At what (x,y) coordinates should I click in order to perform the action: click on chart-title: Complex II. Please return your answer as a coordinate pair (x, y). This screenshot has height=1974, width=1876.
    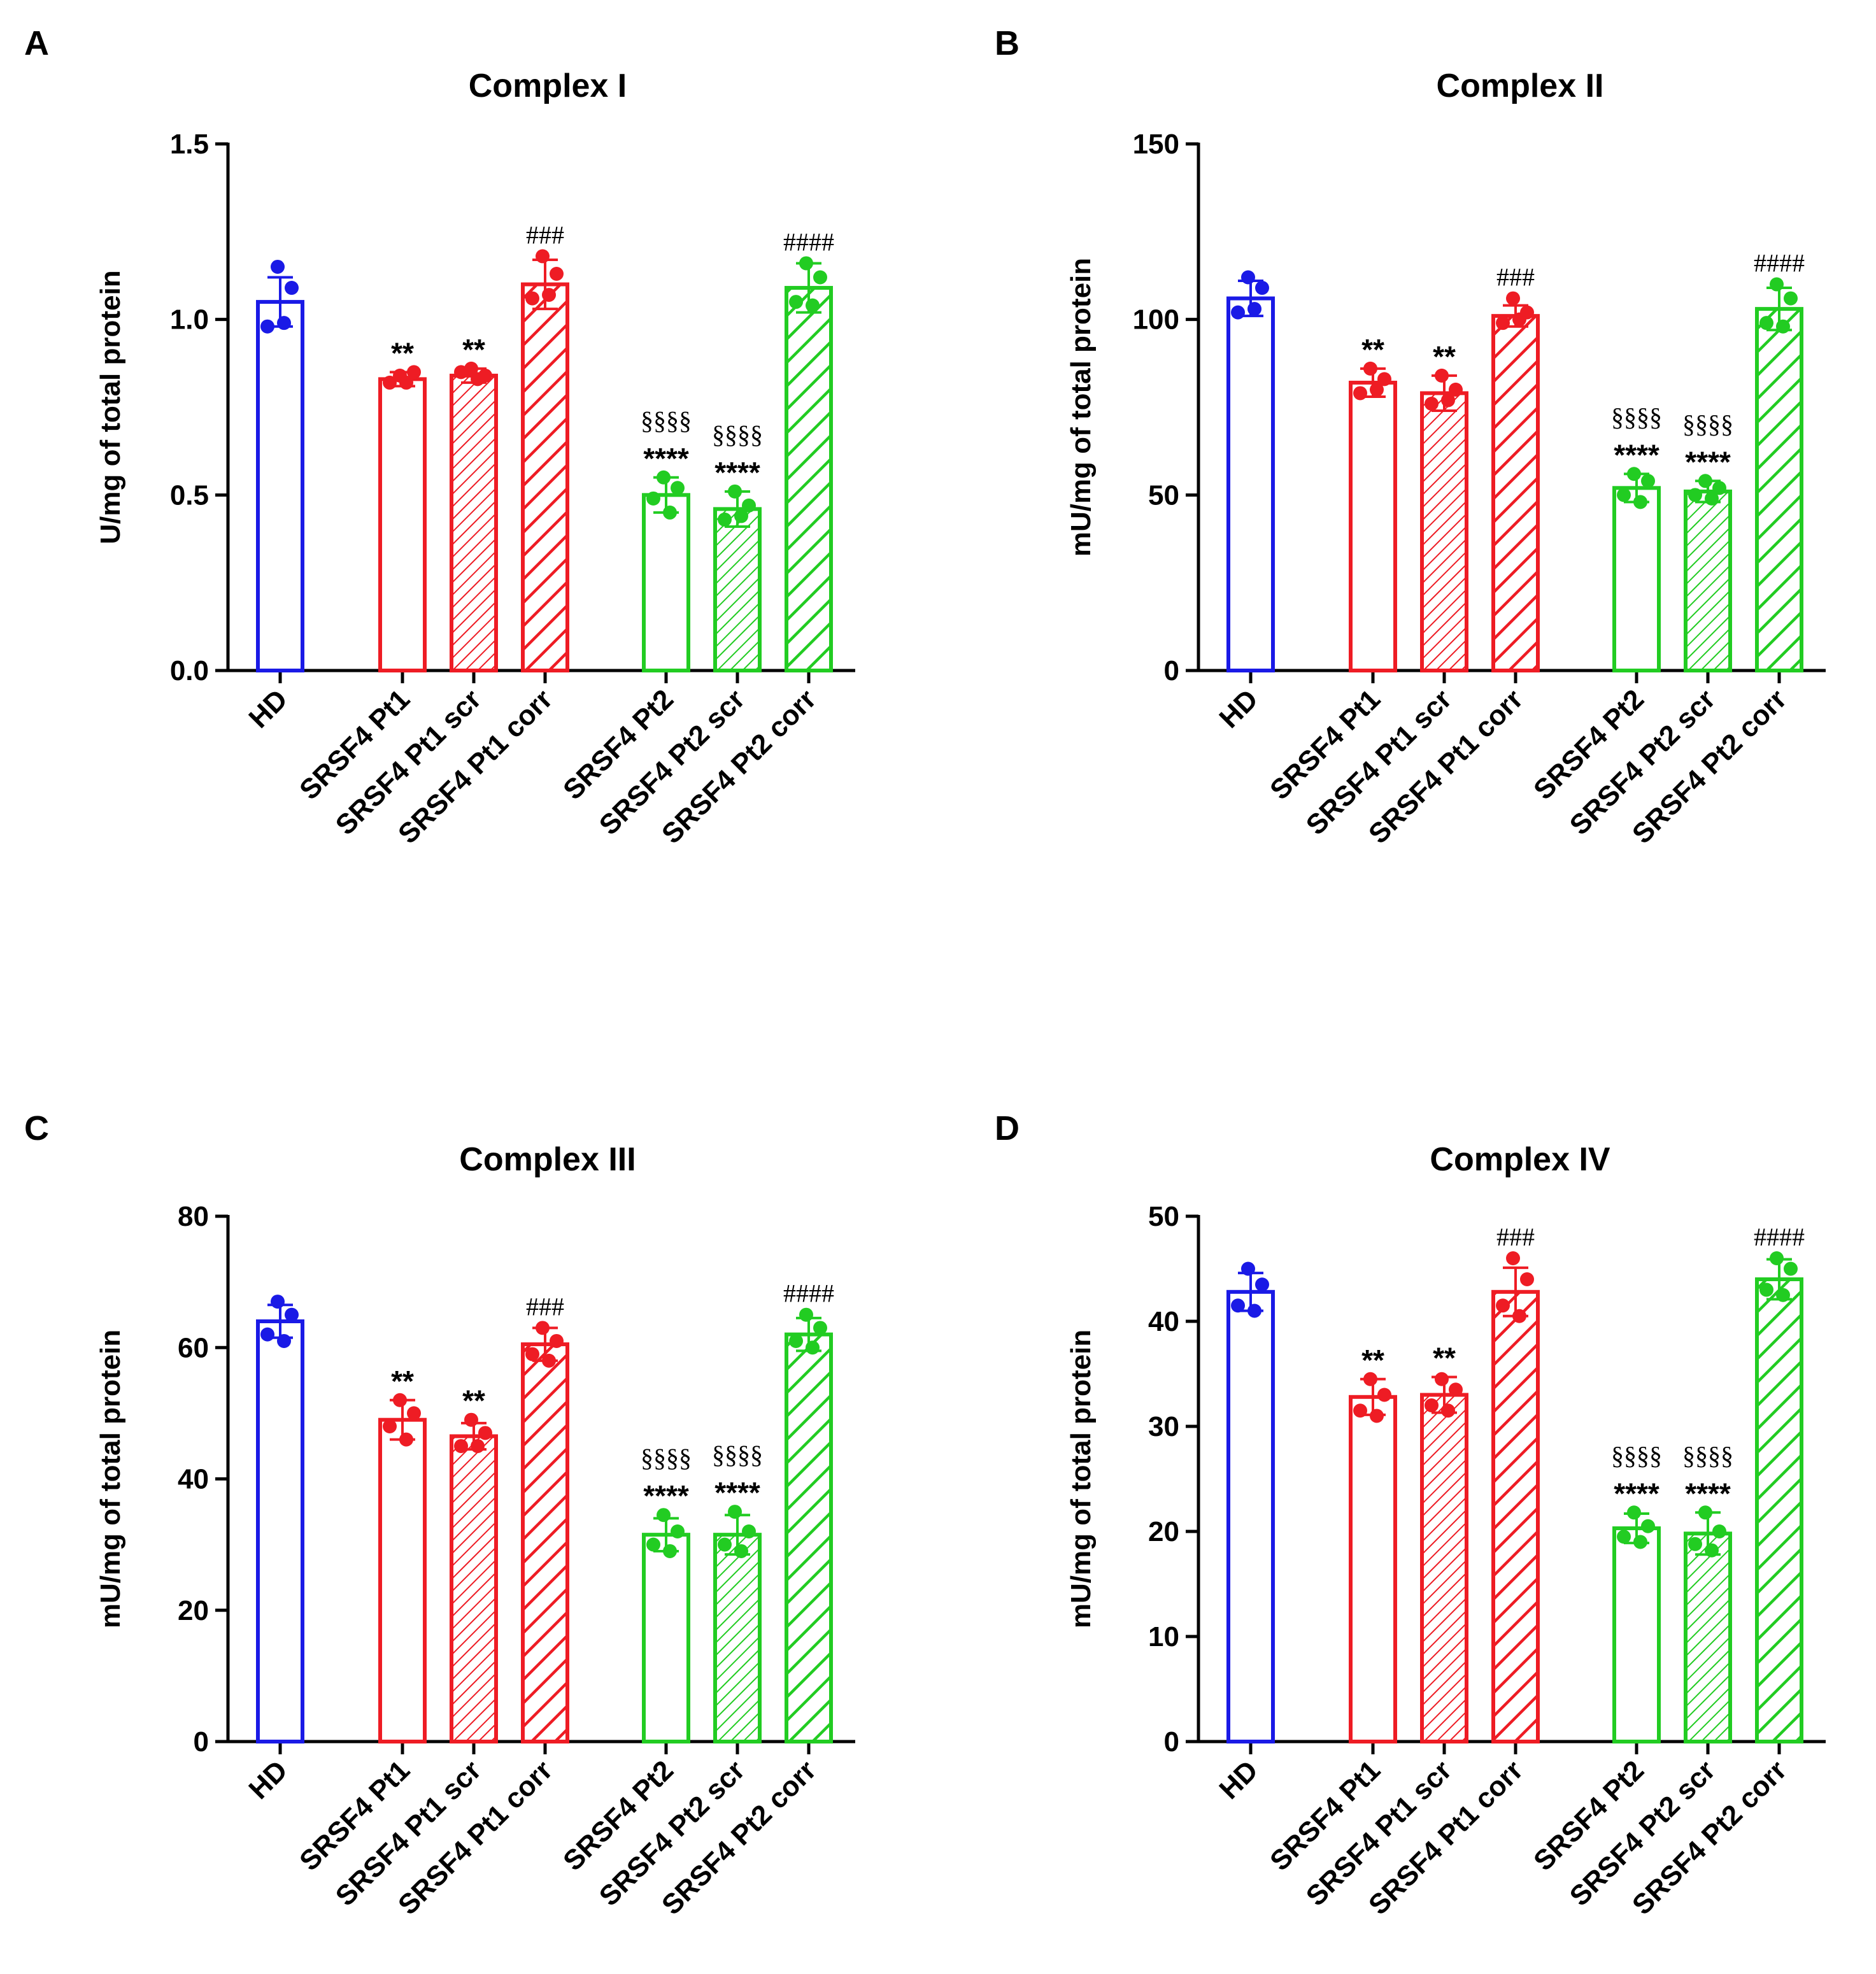
    Looking at the image, I should click on (1520, 85).